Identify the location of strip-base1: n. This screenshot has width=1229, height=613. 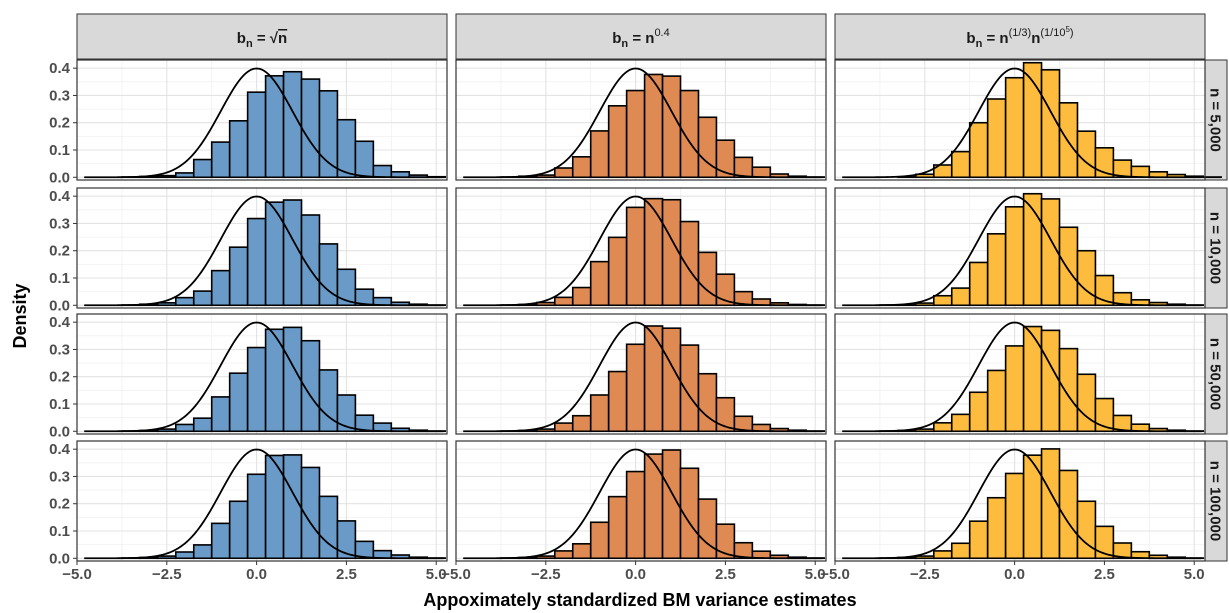
(1003, 38).